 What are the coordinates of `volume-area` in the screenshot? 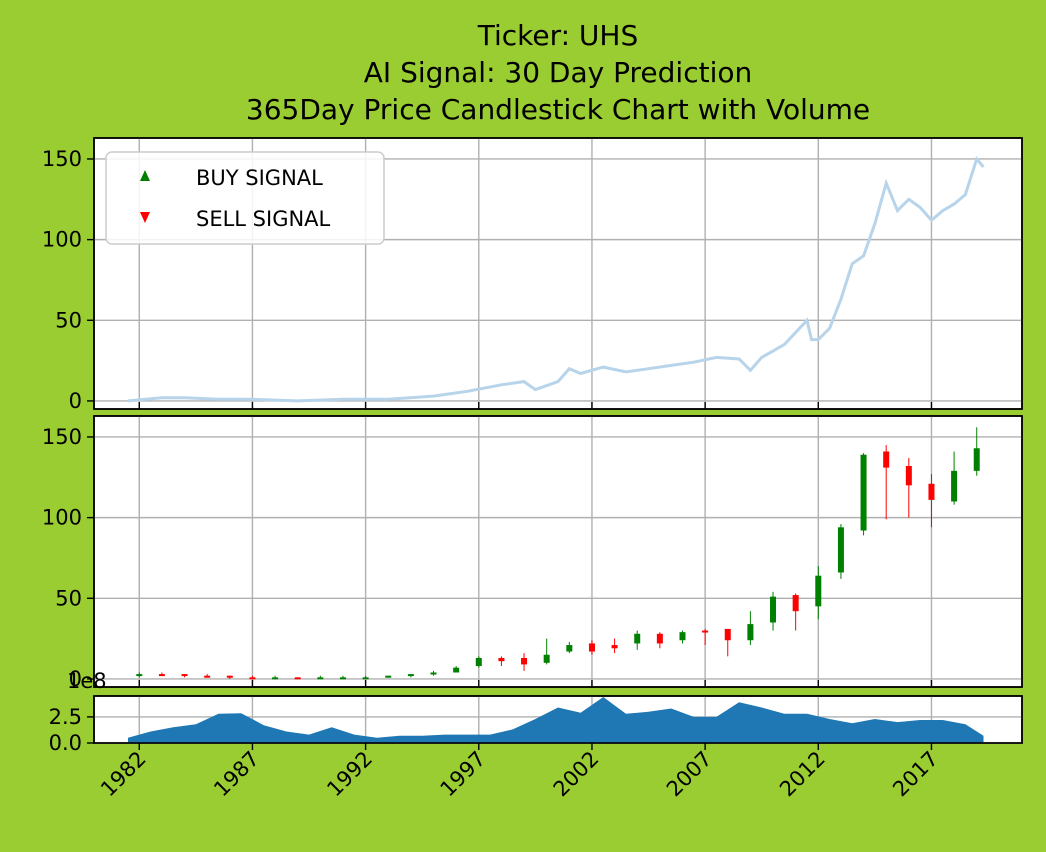 It's located at (556, 720).